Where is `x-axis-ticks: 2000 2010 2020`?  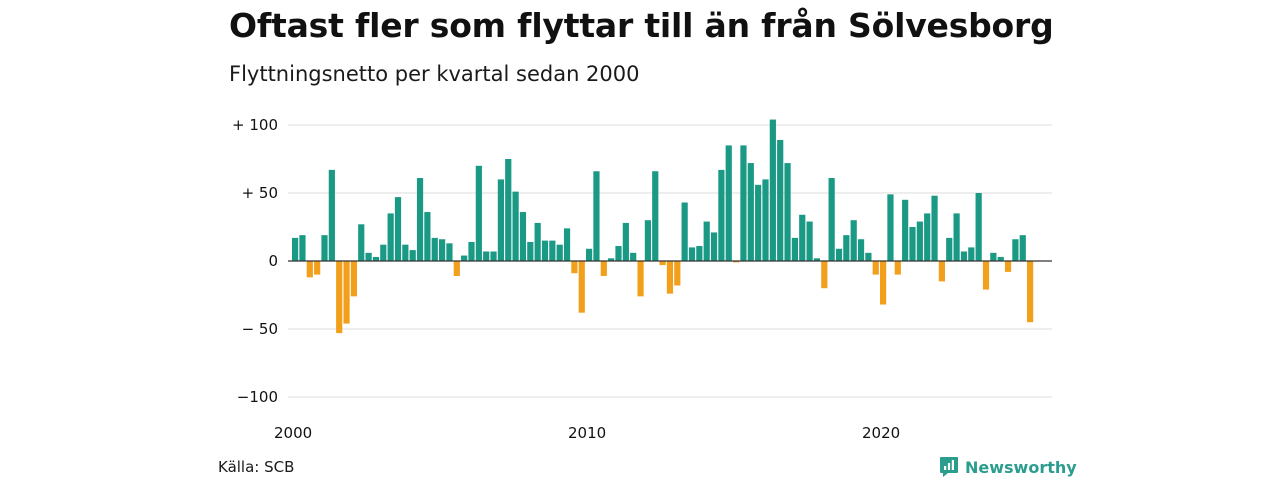
x-axis-ticks: 2000 2010 2020 is located at coordinates (587, 433).